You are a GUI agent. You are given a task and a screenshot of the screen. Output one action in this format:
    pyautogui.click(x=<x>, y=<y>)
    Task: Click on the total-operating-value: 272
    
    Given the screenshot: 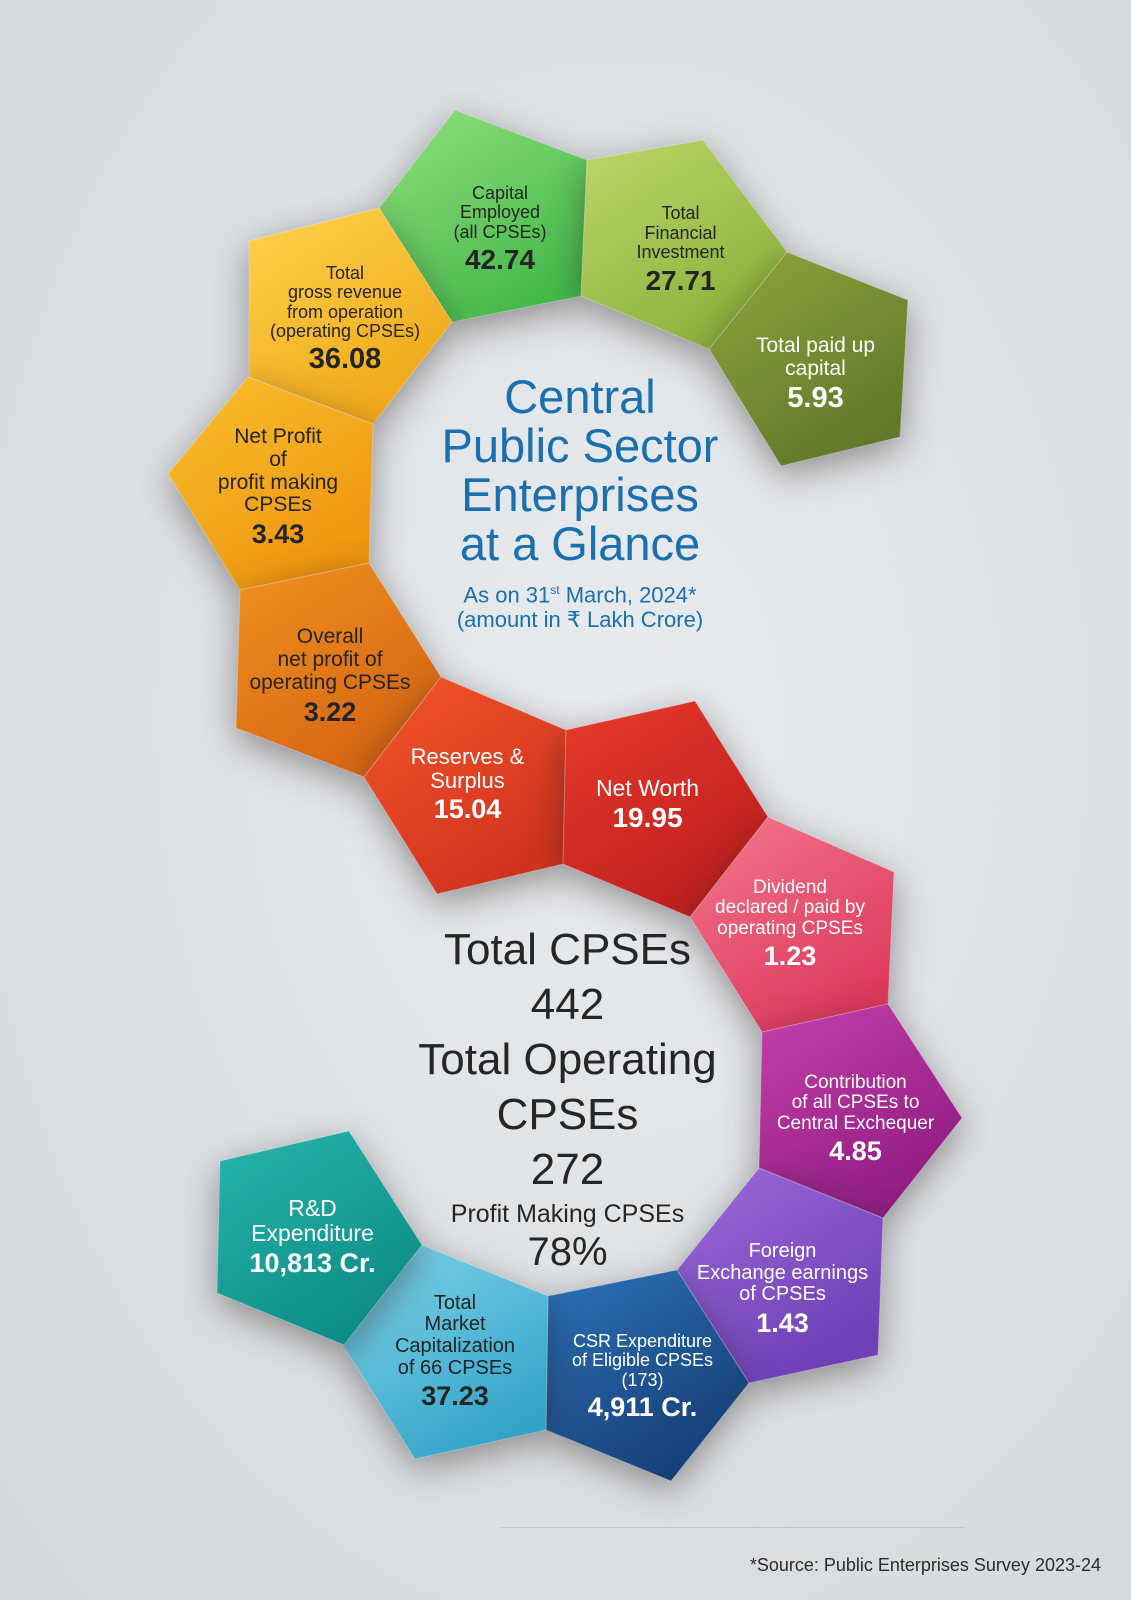 What is the action you would take?
    pyautogui.click(x=567, y=1169)
    